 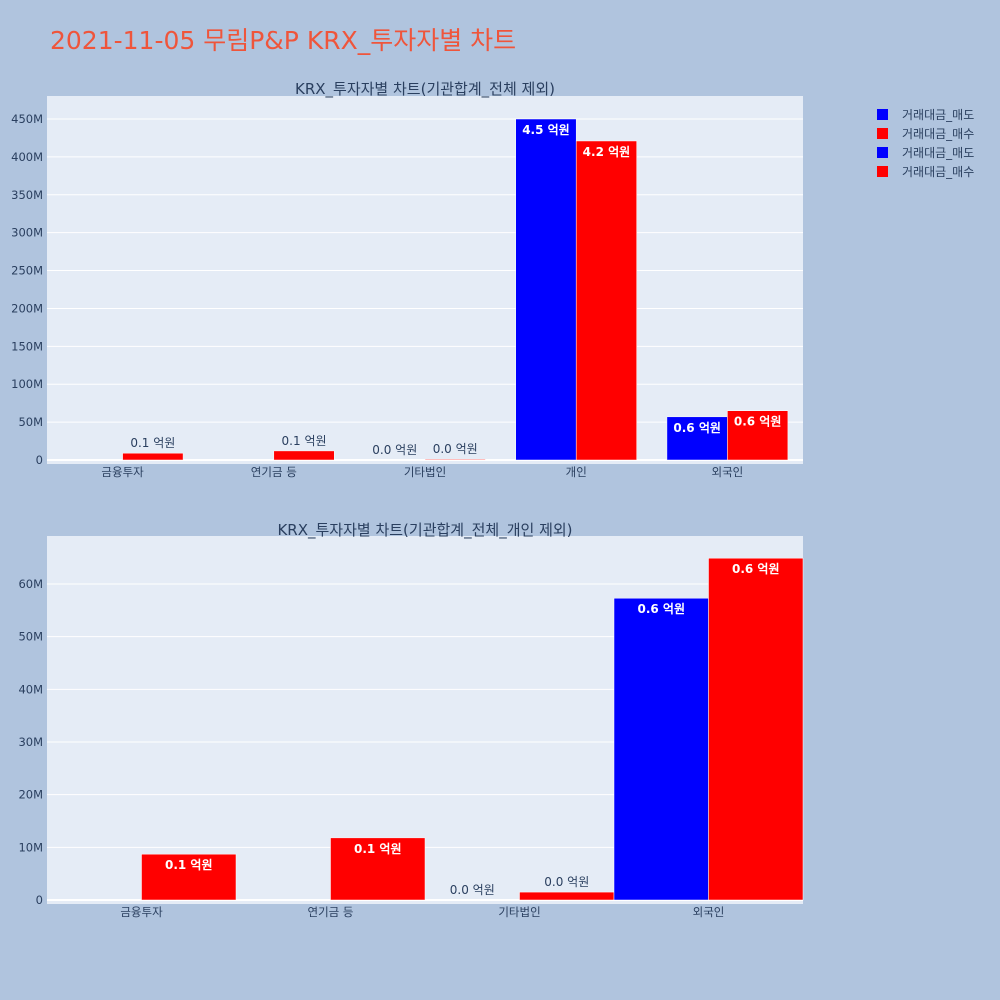 I want to click on y-axis-bottom: 0 10M 20M 30M 40M 50M 60M, so click(x=30, y=742).